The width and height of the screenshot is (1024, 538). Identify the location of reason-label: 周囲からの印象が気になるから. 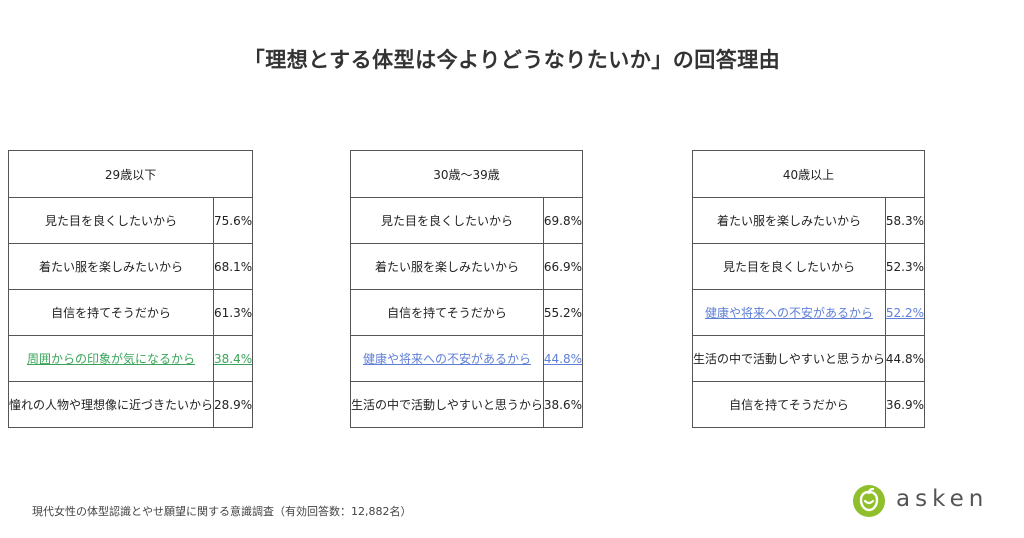
(111, 358).